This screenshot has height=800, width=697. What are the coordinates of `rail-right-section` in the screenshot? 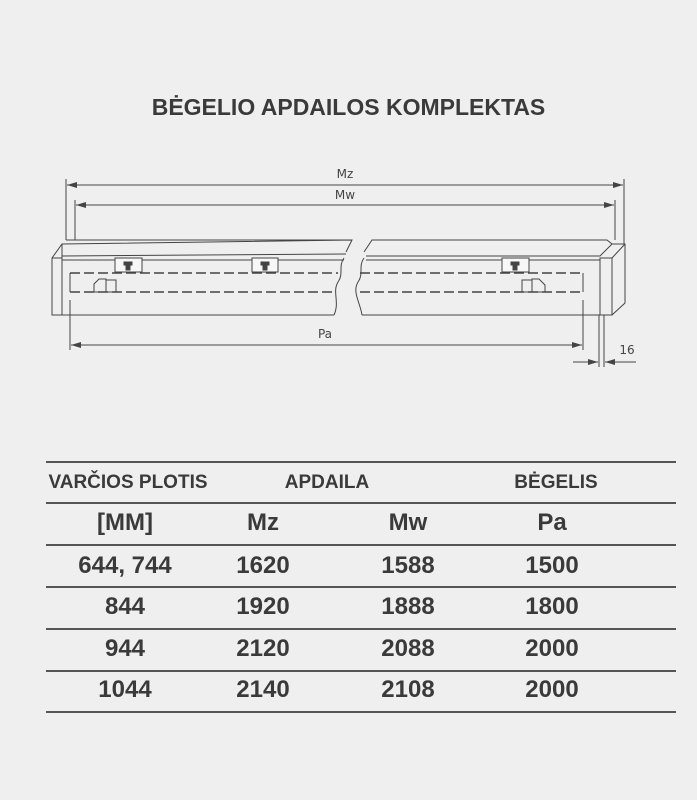 It's located at (490, 277).